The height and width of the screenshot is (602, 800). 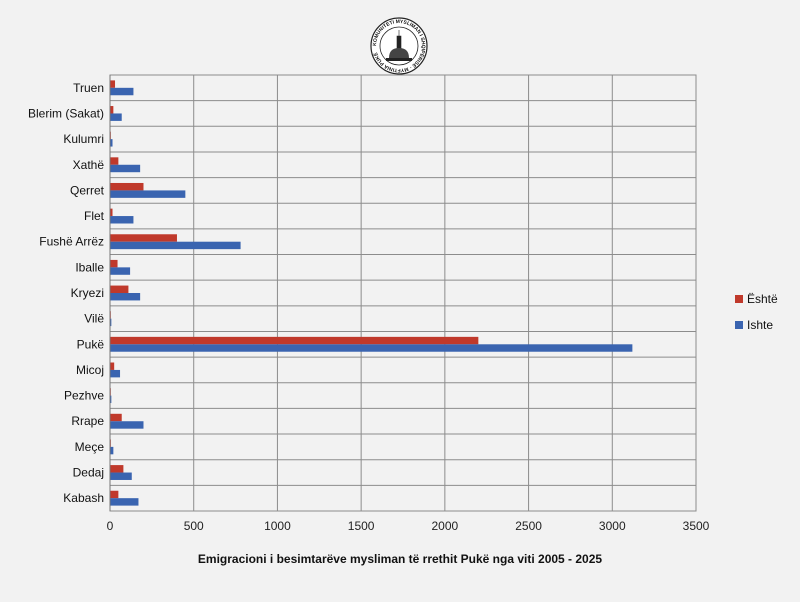 What do you see at coordinates (408, 526) in the screenshot?
I see `x-tick-labels: 0 500 1000 1500 2000 2500 3000 3500` at bounding box center [408, 526].